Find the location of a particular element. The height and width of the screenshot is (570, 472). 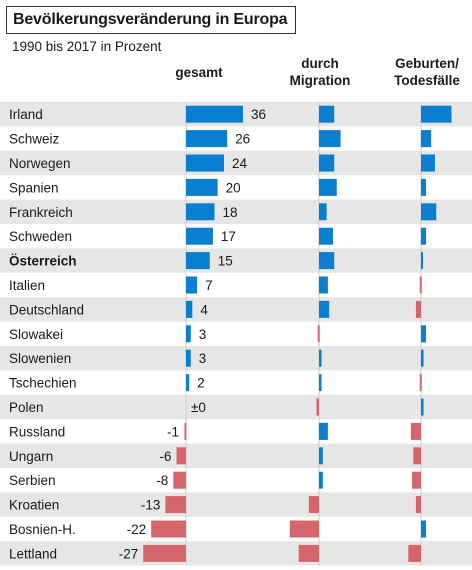

category-label: Kroatien is located at coordinates (34, 505).